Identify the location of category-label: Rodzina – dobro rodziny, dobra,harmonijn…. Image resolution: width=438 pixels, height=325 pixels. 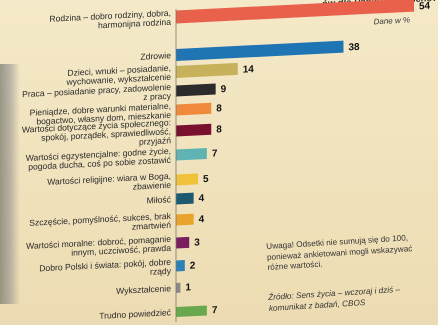
(110, 20).